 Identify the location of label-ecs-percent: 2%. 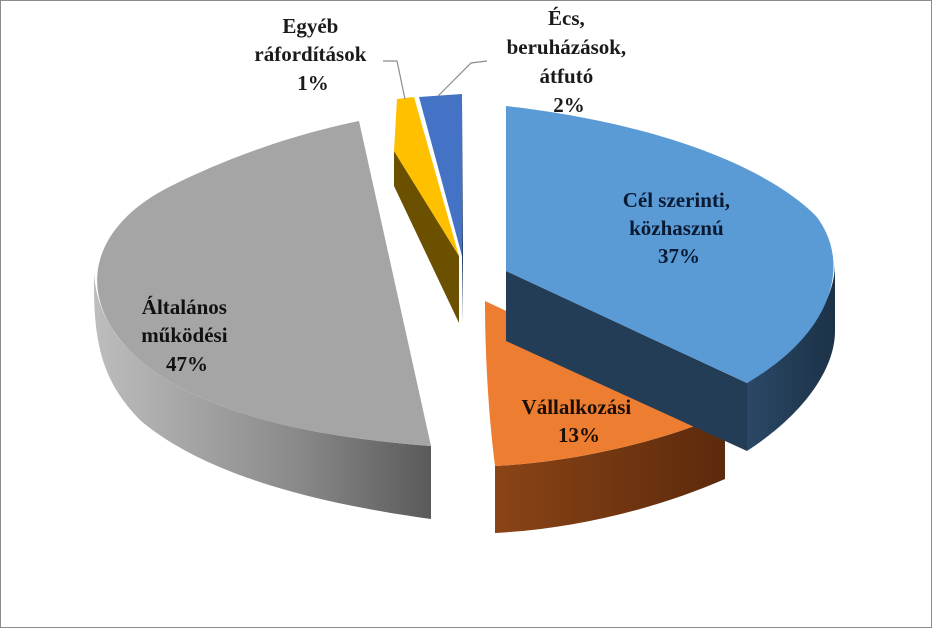
(569, 105).